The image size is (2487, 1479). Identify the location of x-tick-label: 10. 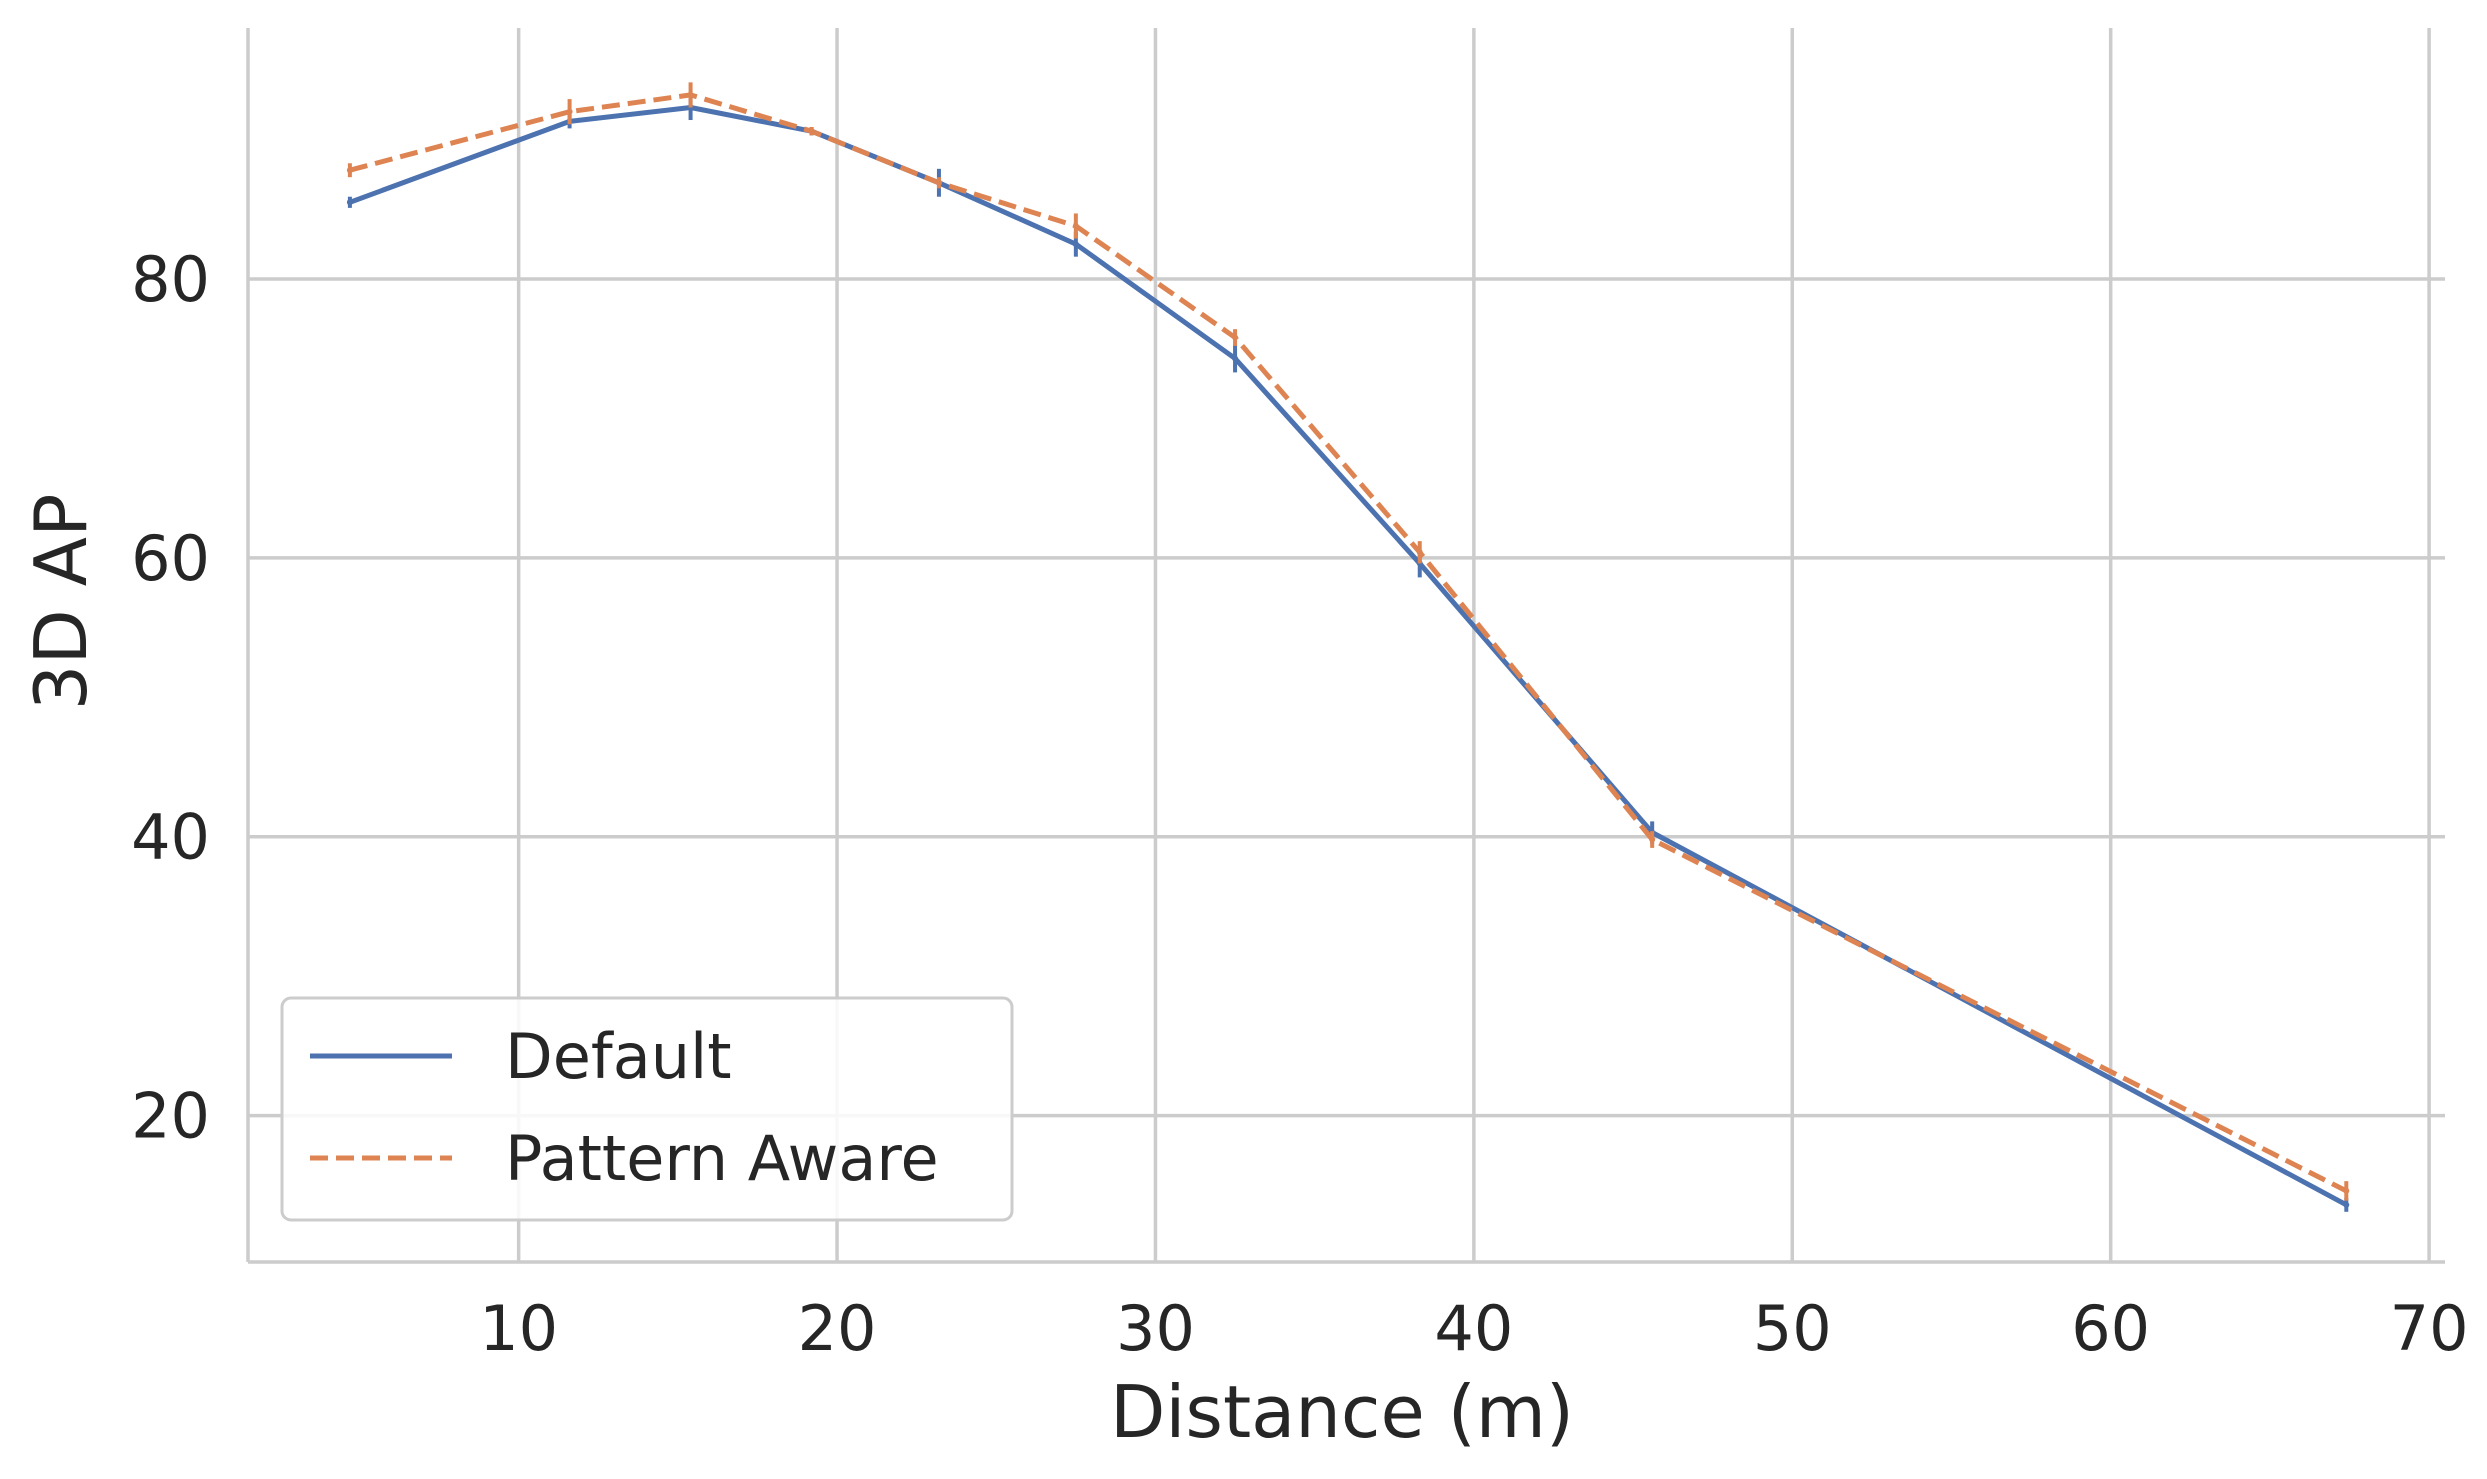
(518, 1328).